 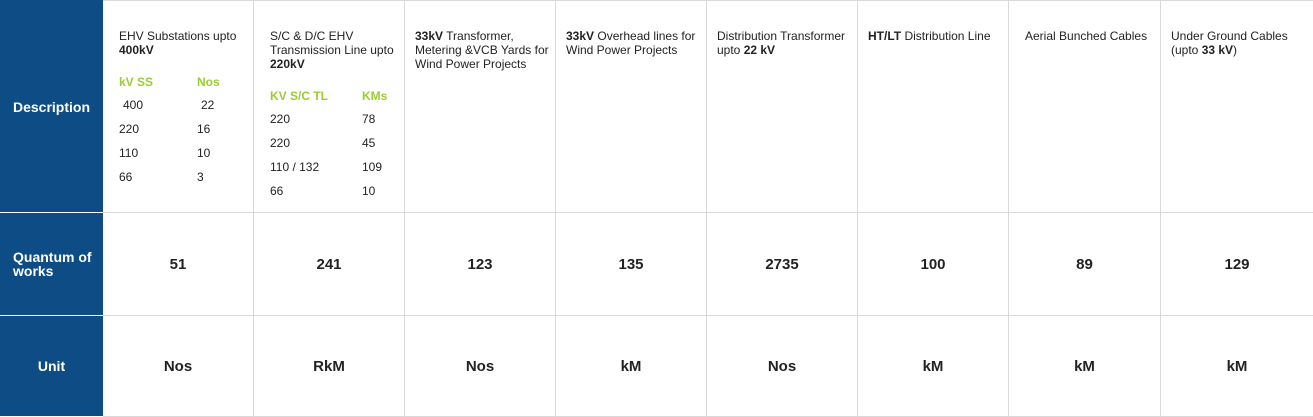 I want to click on subtable-cell: 78, so click(x=368, y=119).